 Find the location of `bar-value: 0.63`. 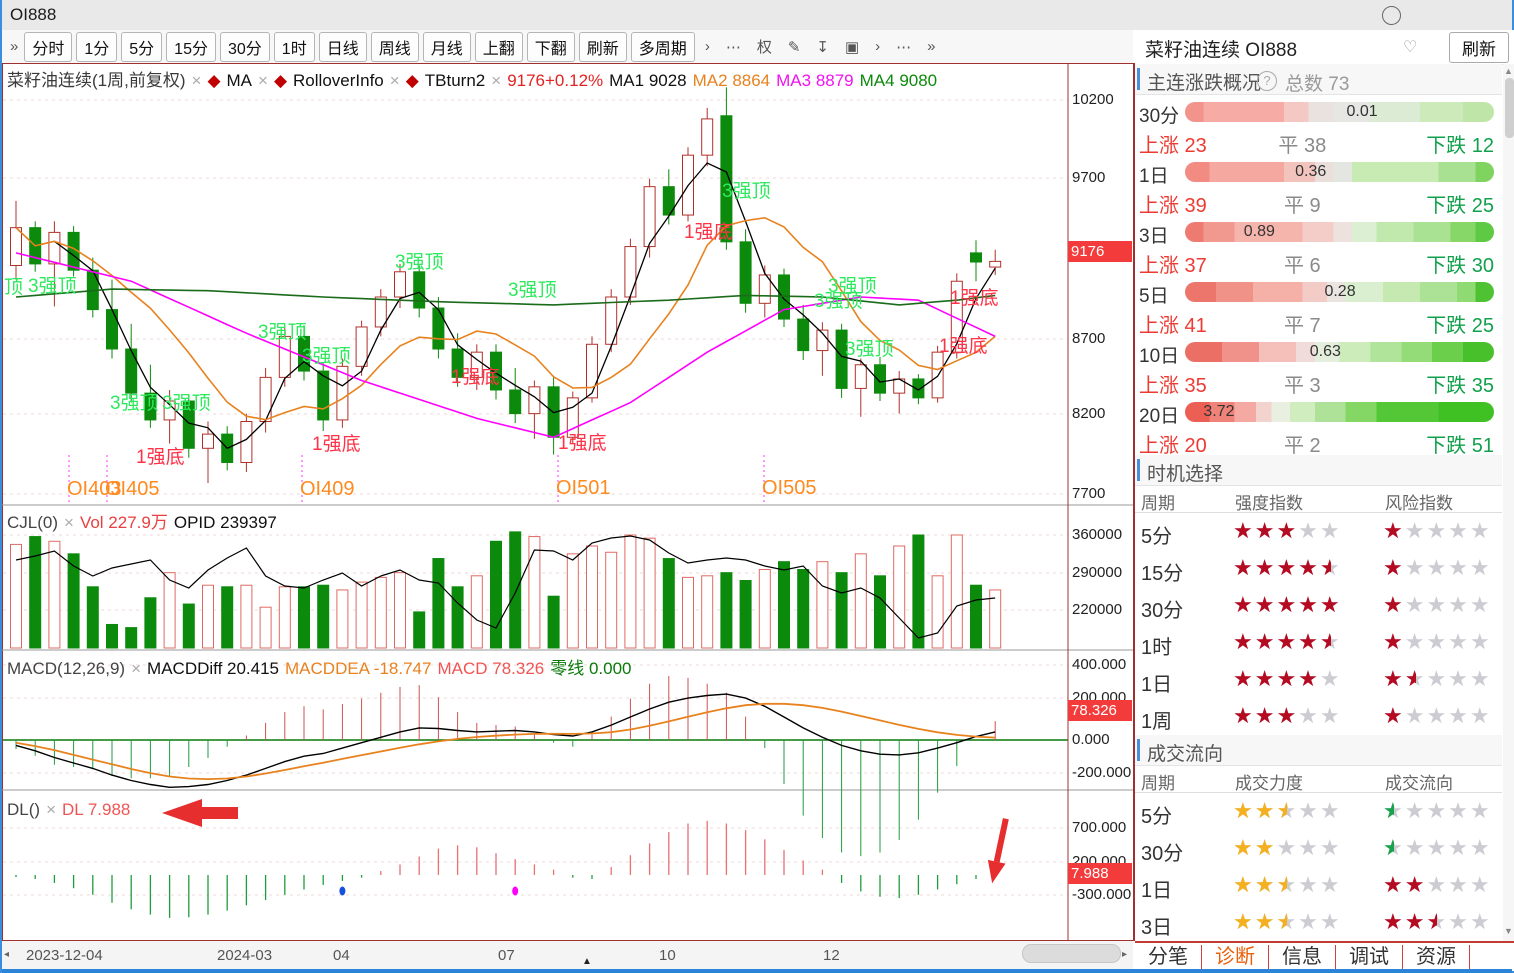

bar-value: 0.63 is located at coordinates (1325, 351).